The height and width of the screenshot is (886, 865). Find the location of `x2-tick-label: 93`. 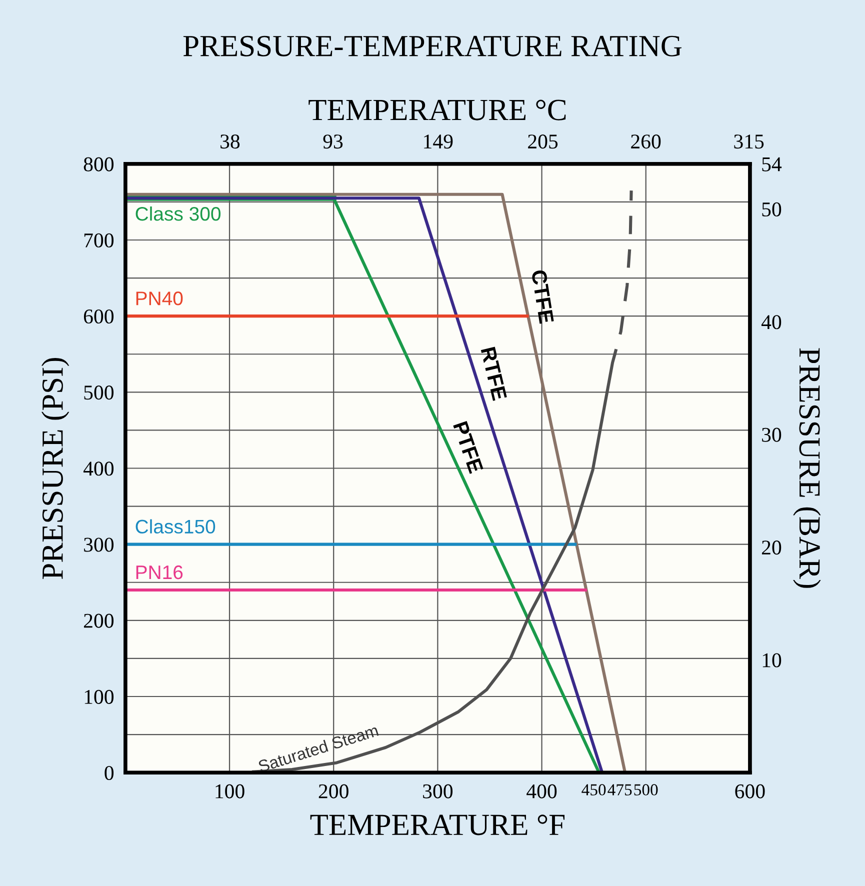

x2-tick-label: 93 is located at coordinates (333, 141).